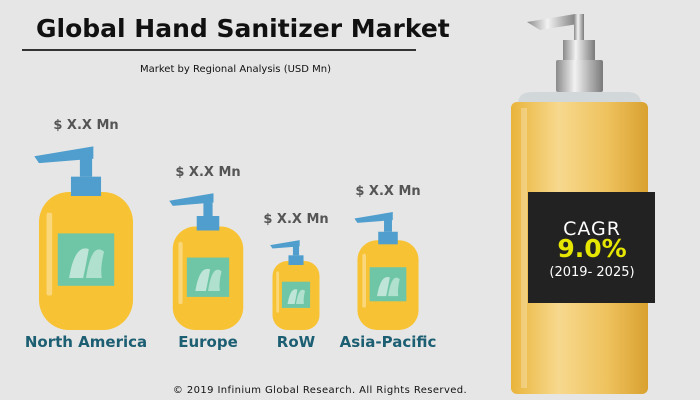 The image size is (700, 400). What do you see at coordinates (388, 342) in the screenshot?
I see `category-label: Asia-Pacific` at bounding box center [388, 342].